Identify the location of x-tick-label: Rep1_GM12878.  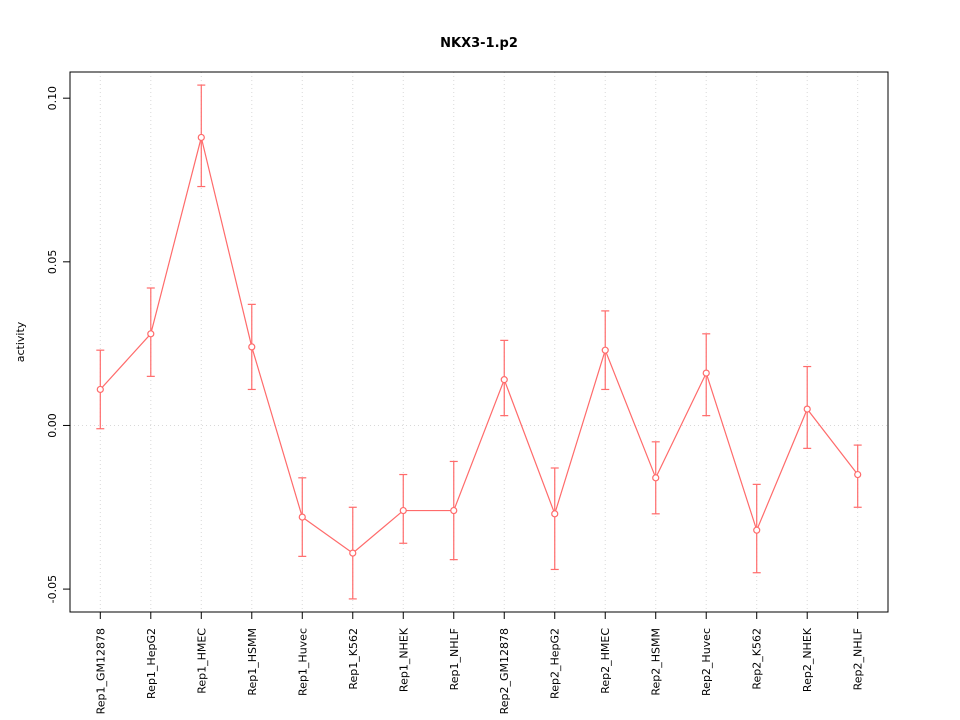
(100, 671).